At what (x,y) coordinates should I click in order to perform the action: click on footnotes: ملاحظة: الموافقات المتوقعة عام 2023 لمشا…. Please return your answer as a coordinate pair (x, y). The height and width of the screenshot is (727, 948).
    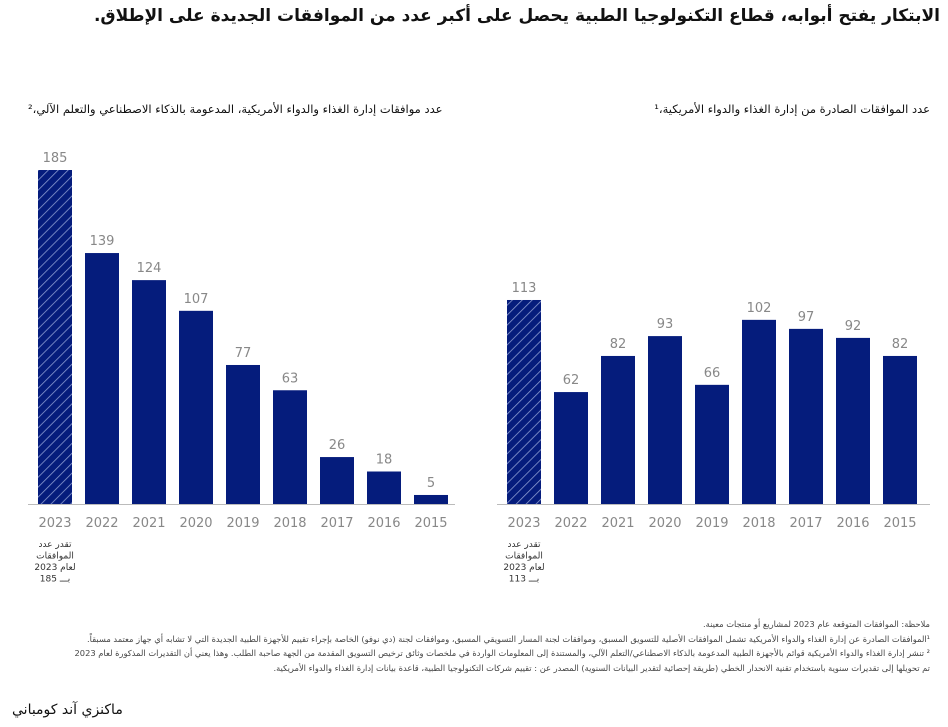
    Looking at the image, I should click on (470, 646).